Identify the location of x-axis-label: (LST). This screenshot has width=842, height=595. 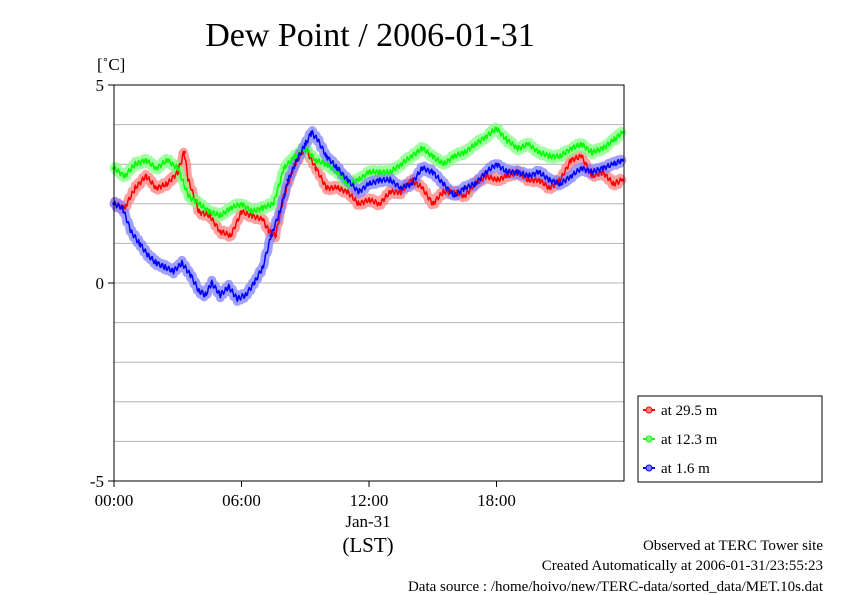
(367, 545).